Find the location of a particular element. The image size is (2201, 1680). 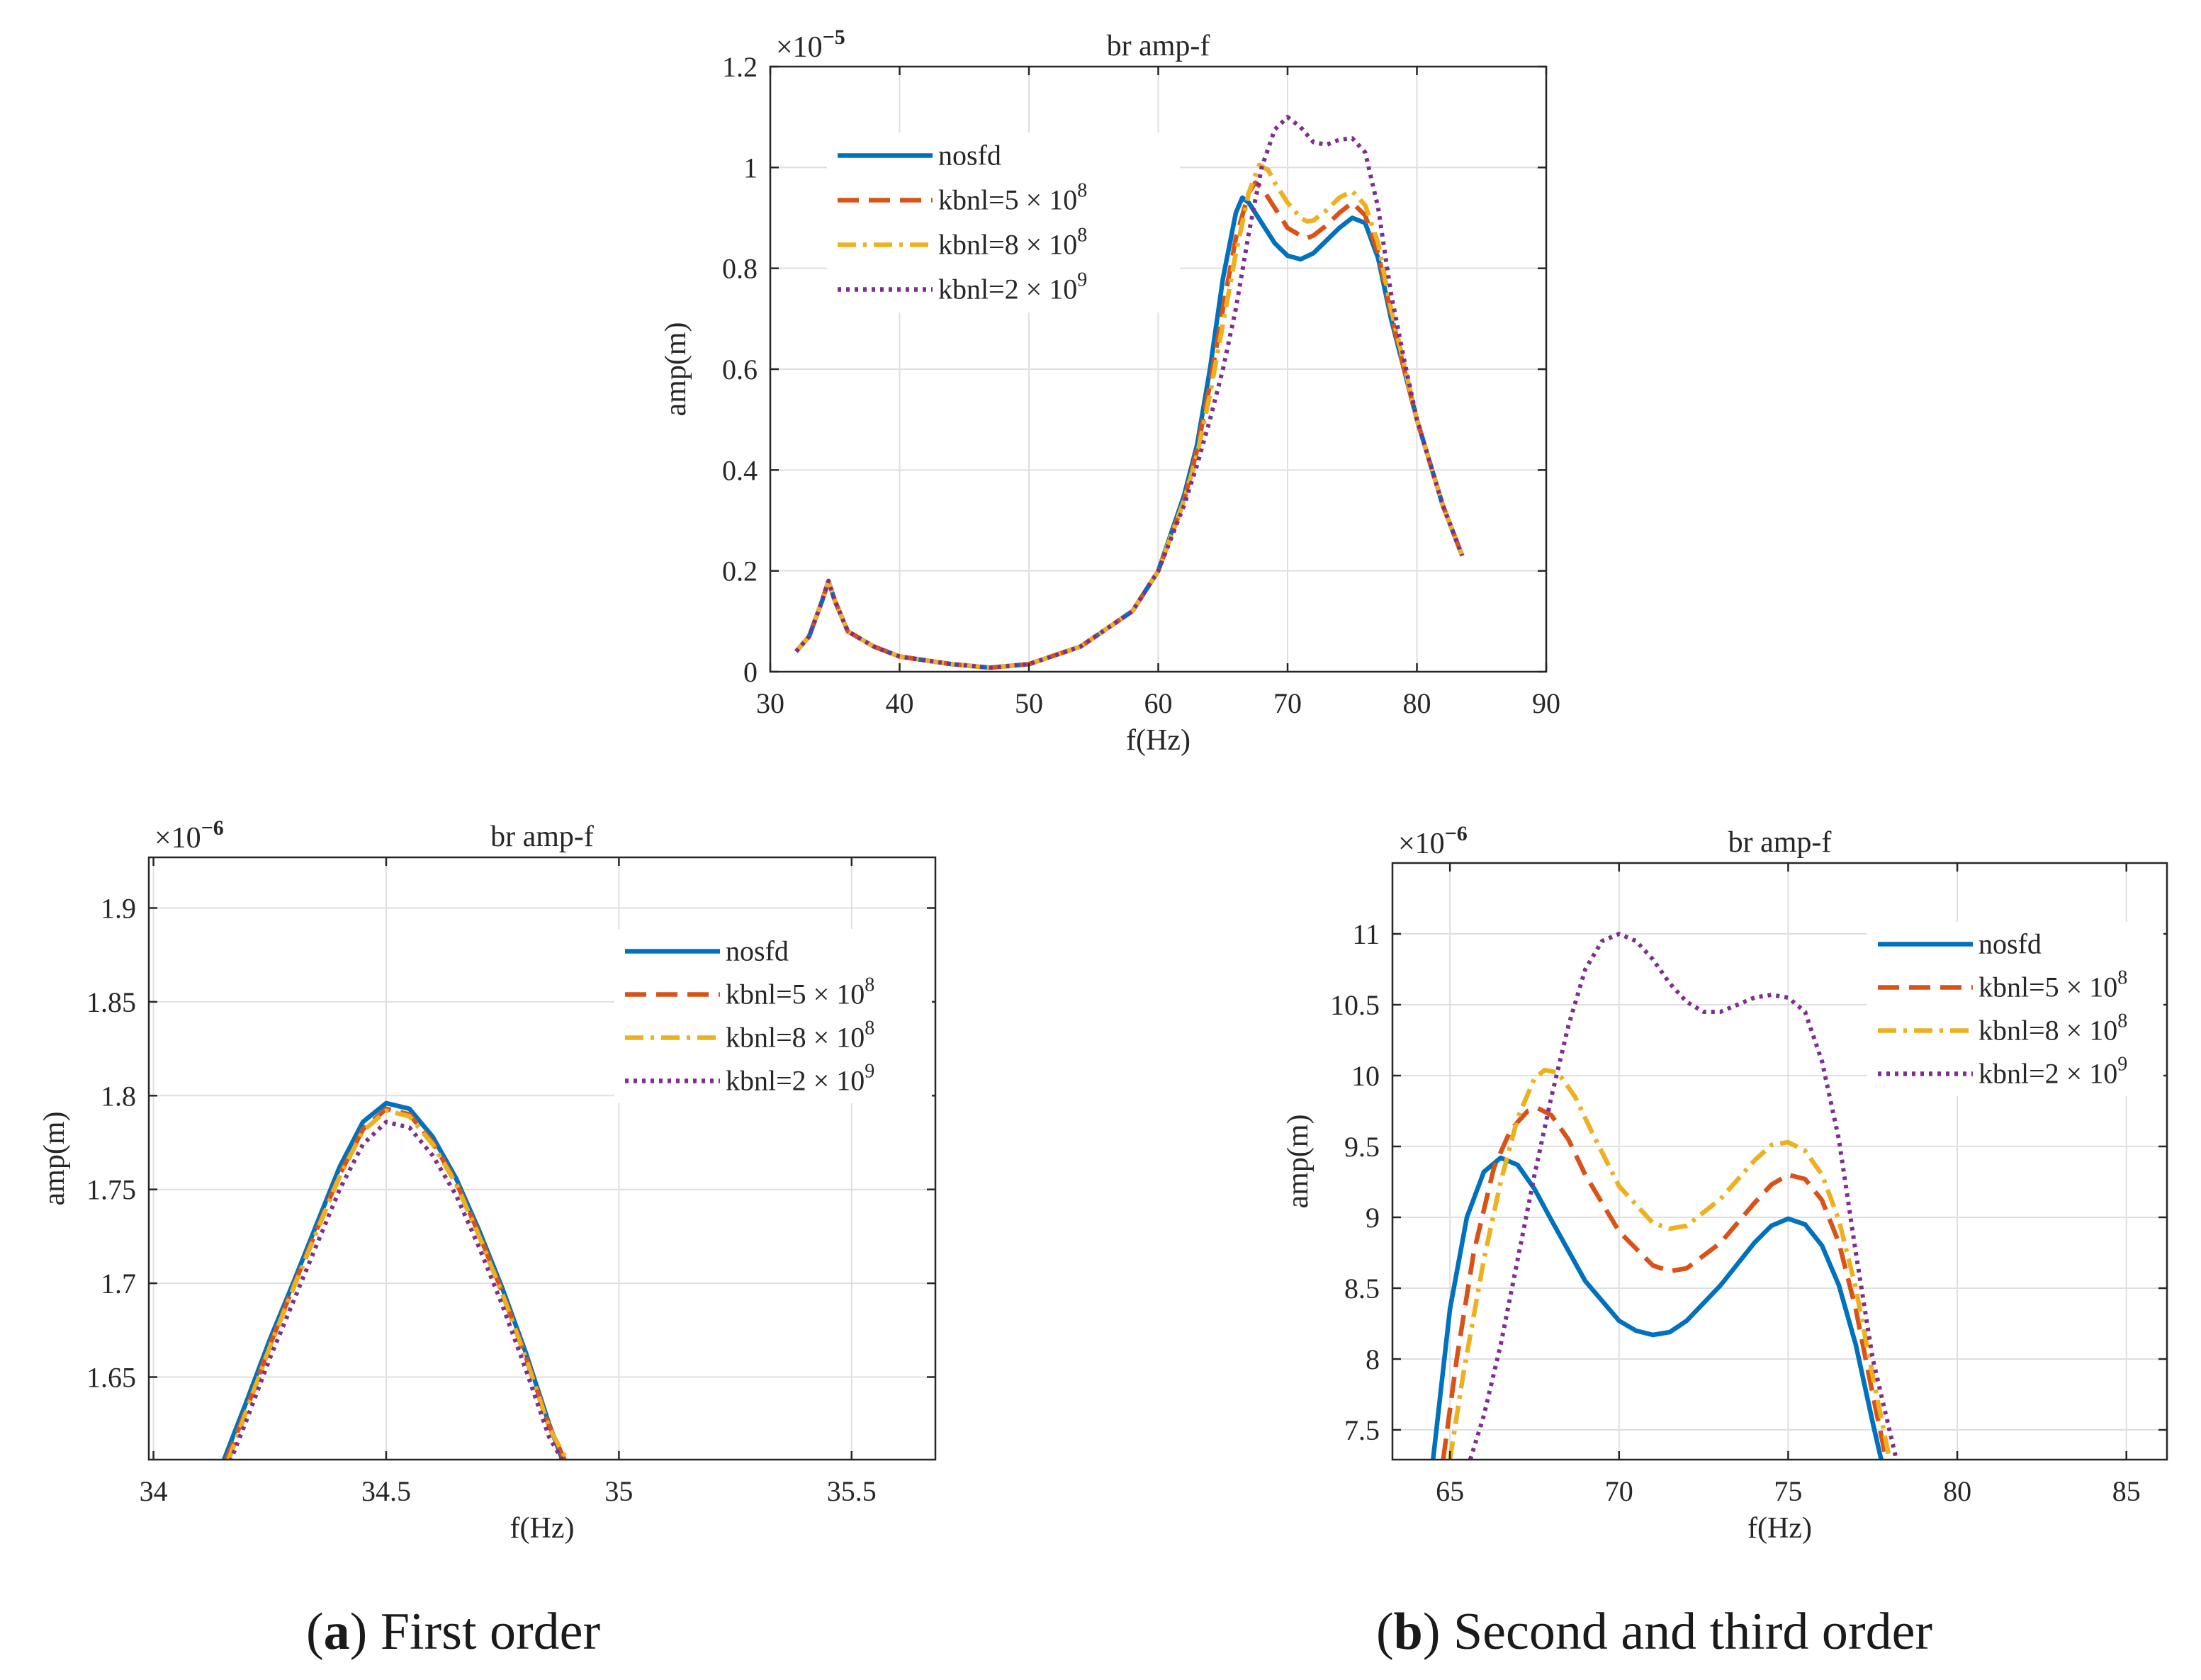

y-tick-label: 1.65 is located at coordinates (111, 1377).